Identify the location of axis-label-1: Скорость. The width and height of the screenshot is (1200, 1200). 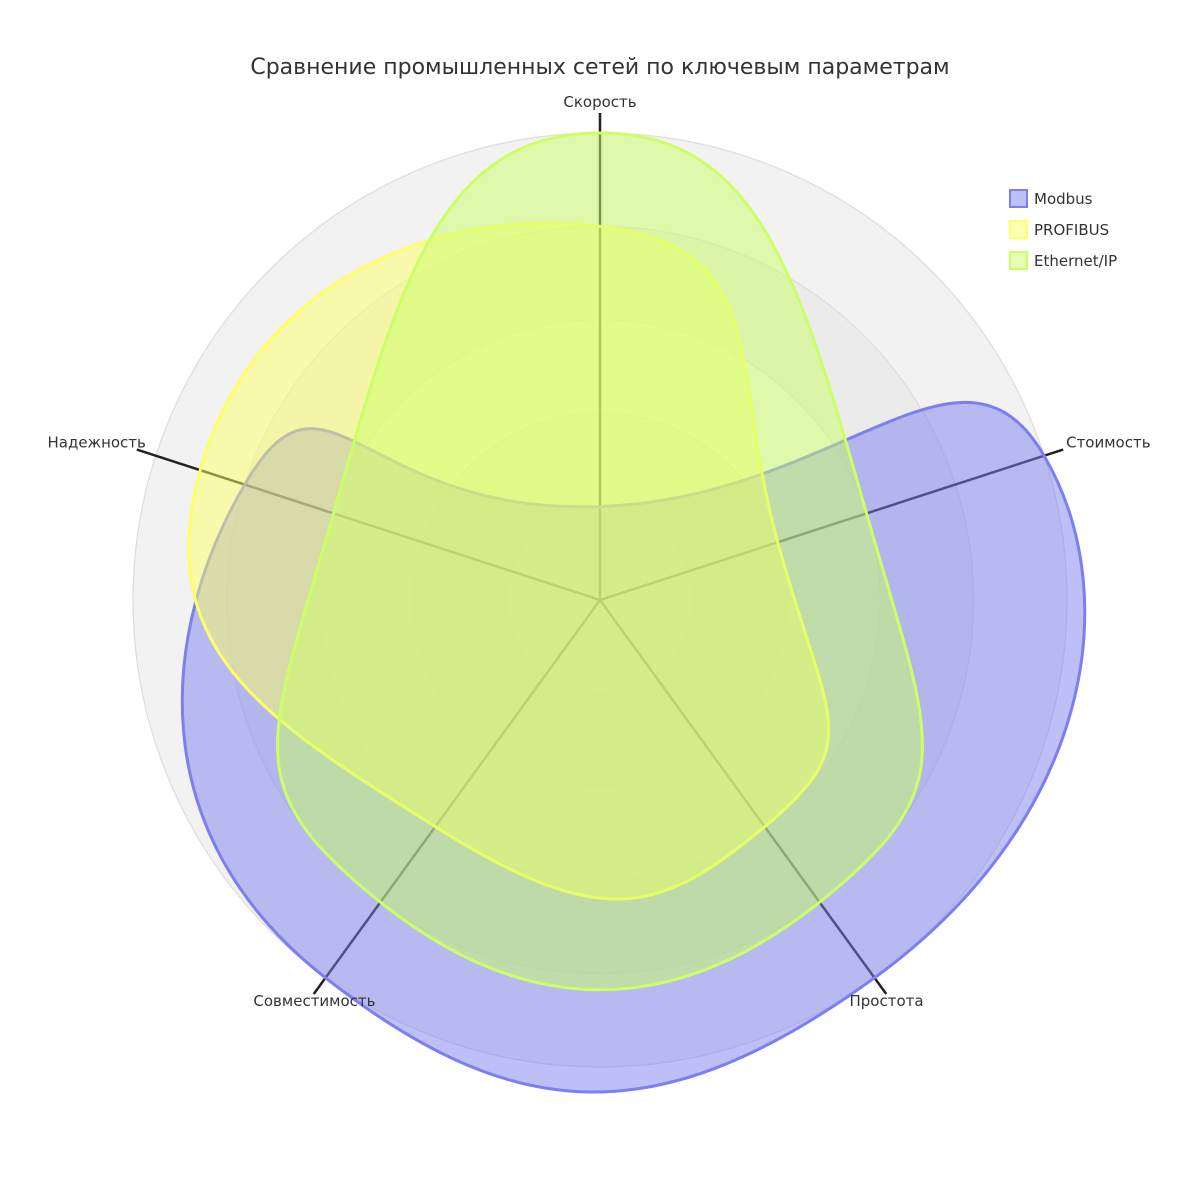
(599, 102).